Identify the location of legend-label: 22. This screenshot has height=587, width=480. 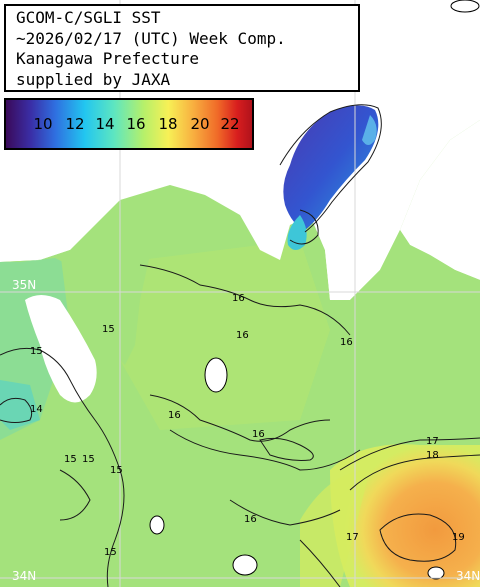
(230, 124).